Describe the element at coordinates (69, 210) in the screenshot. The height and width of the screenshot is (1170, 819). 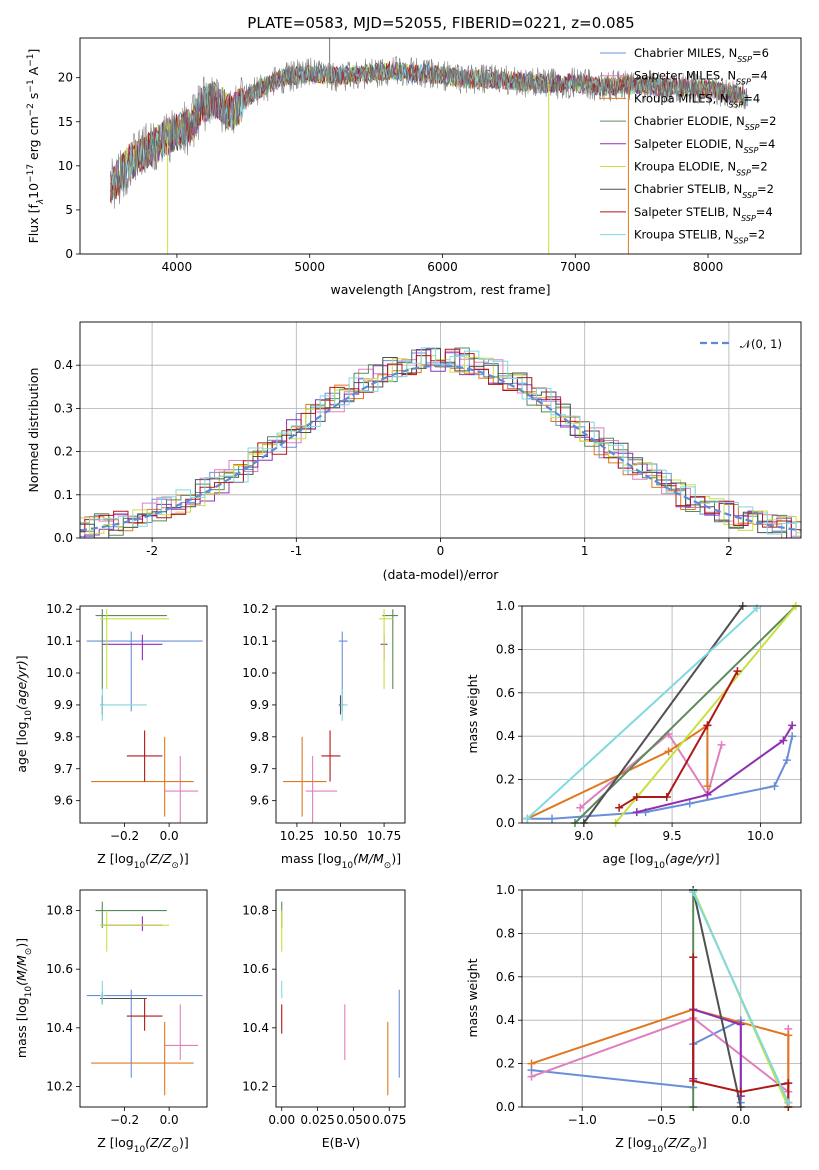
I see `y-tick-label: 5` at that location.